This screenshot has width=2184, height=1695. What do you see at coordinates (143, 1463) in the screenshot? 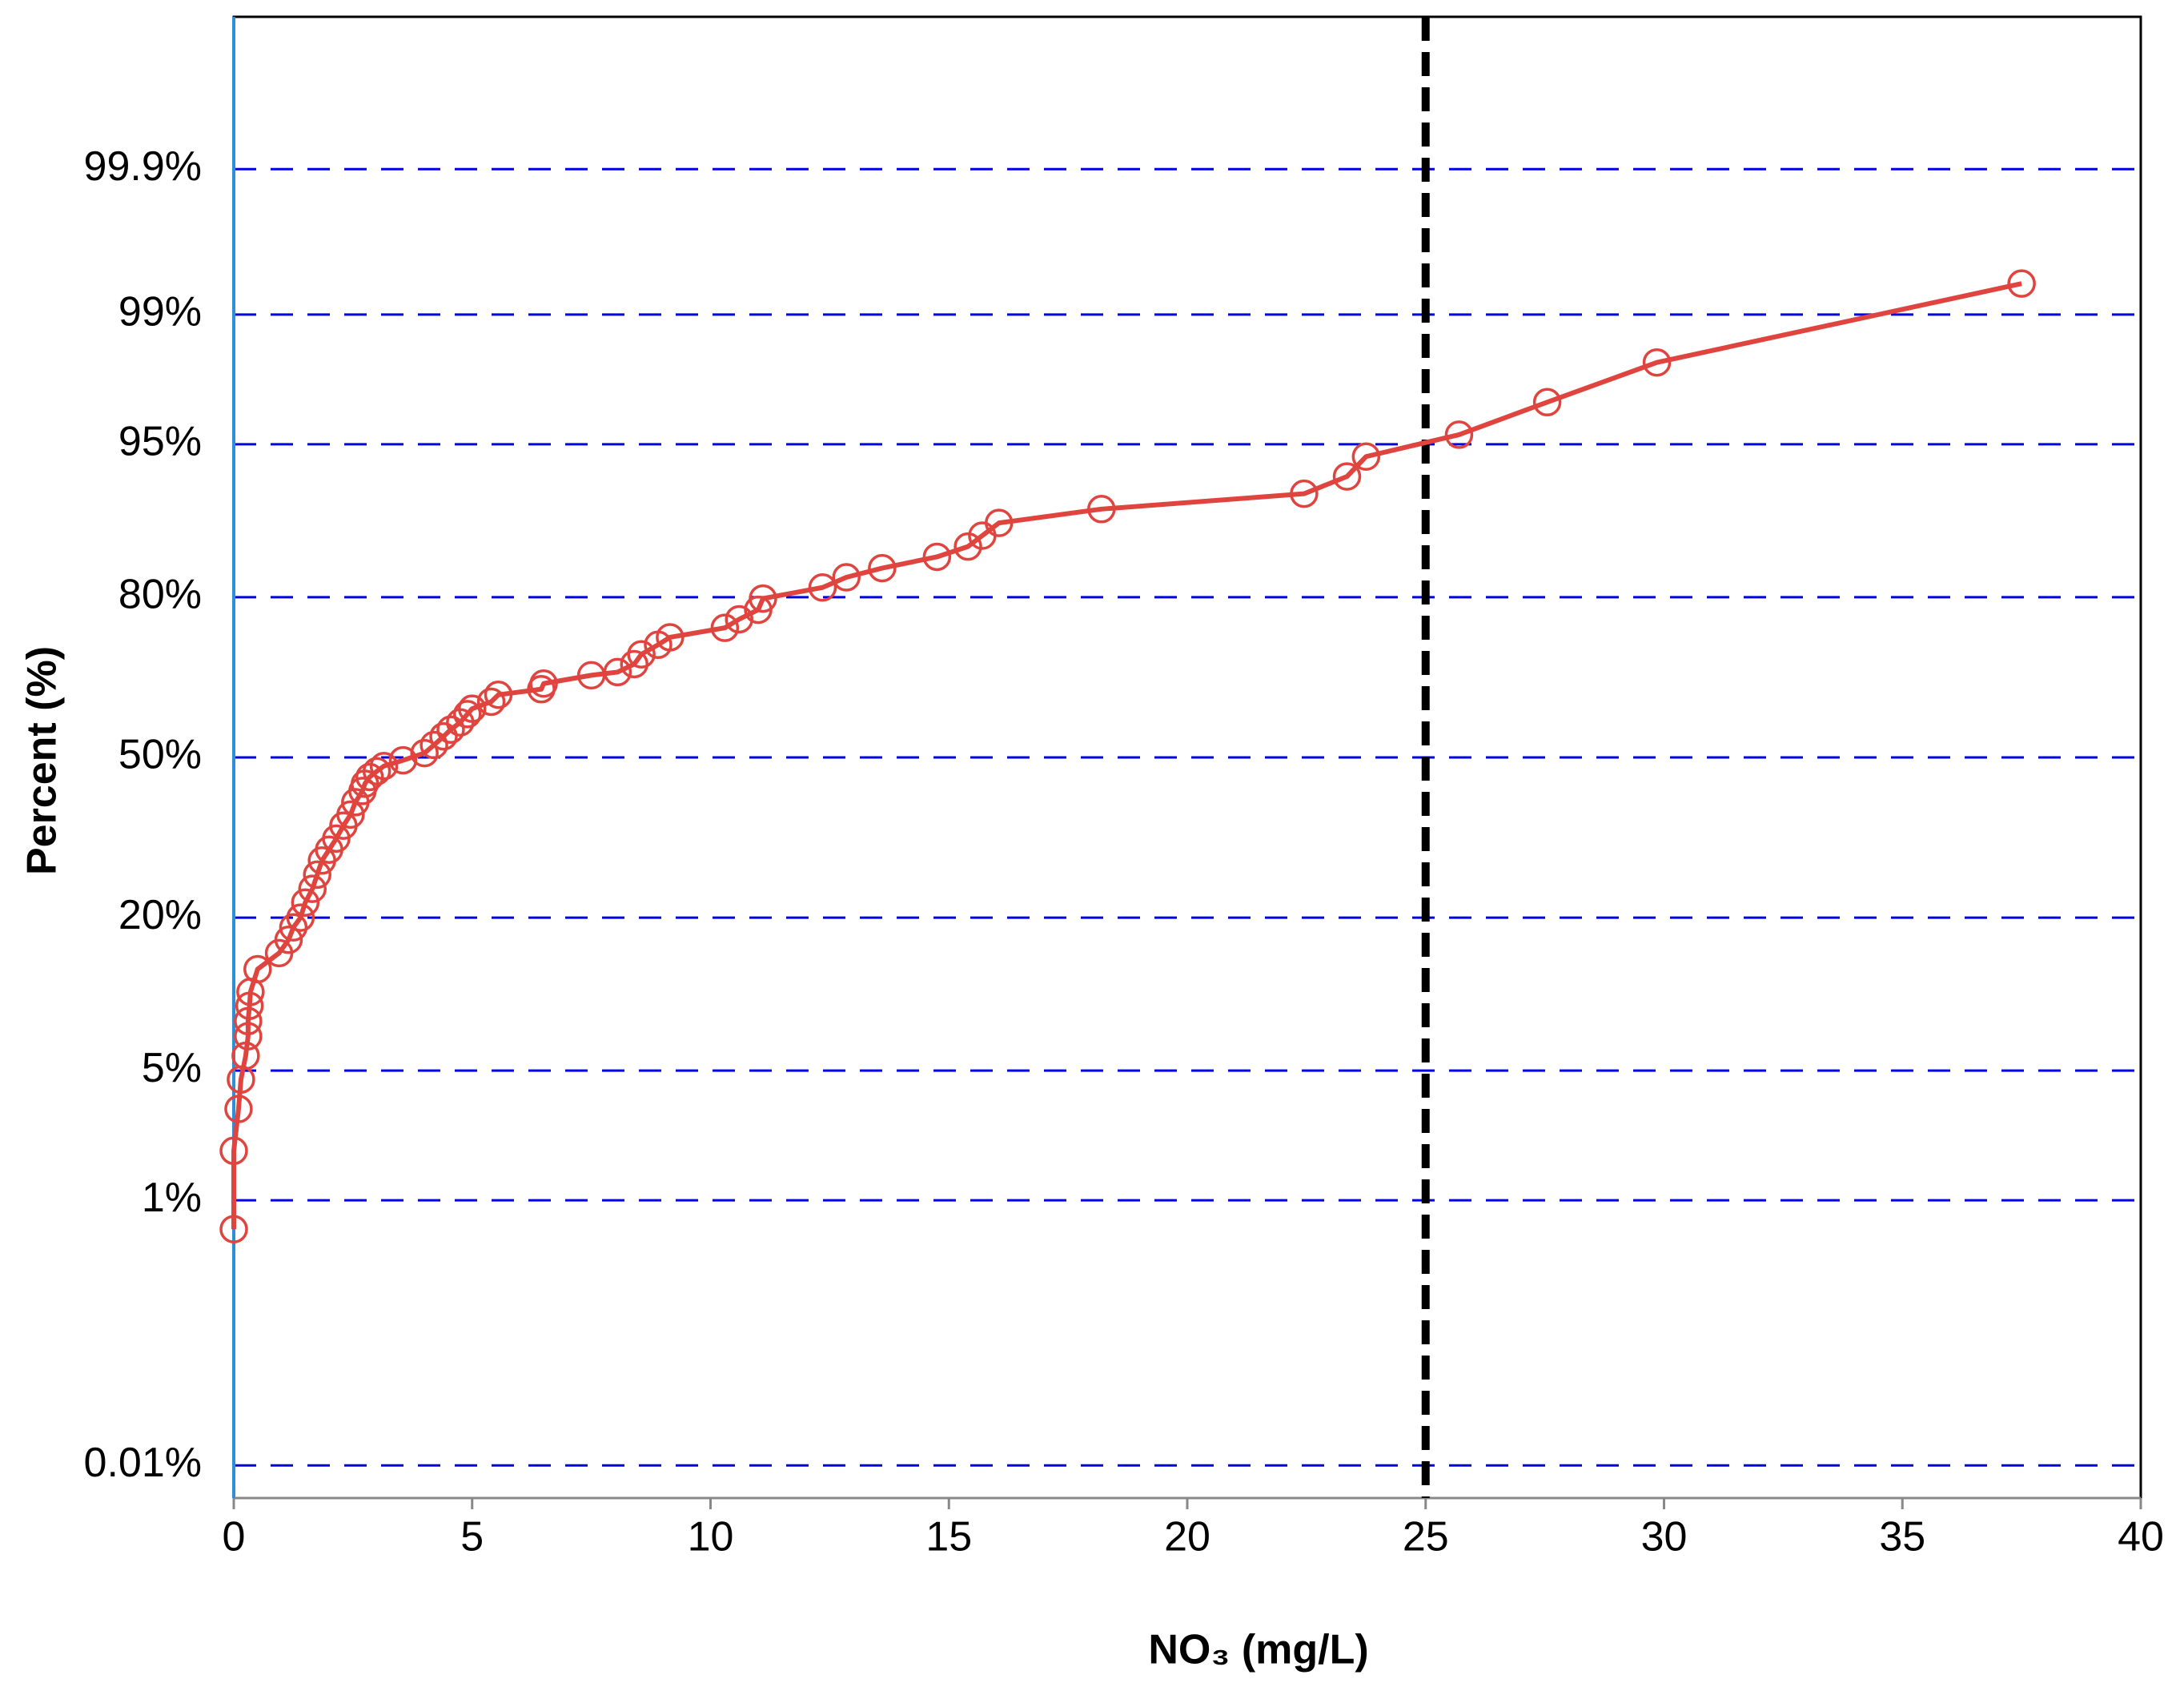
I see `y-tick-label: 0.01%` at bounding box center [143, 1463].